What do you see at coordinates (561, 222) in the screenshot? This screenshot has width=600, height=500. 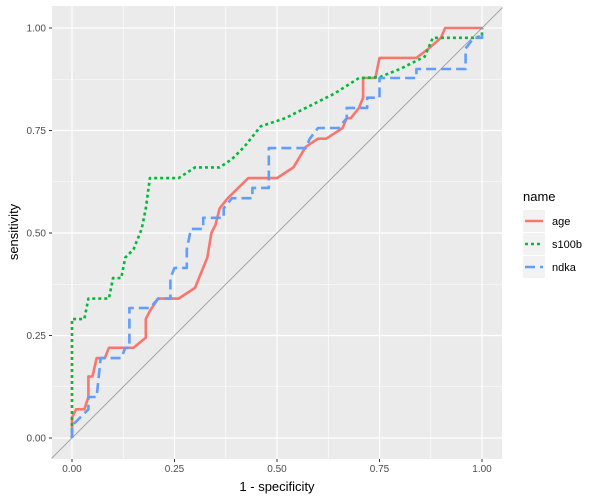 I see `legend-label-age: age` at bounding box center [561, 222].